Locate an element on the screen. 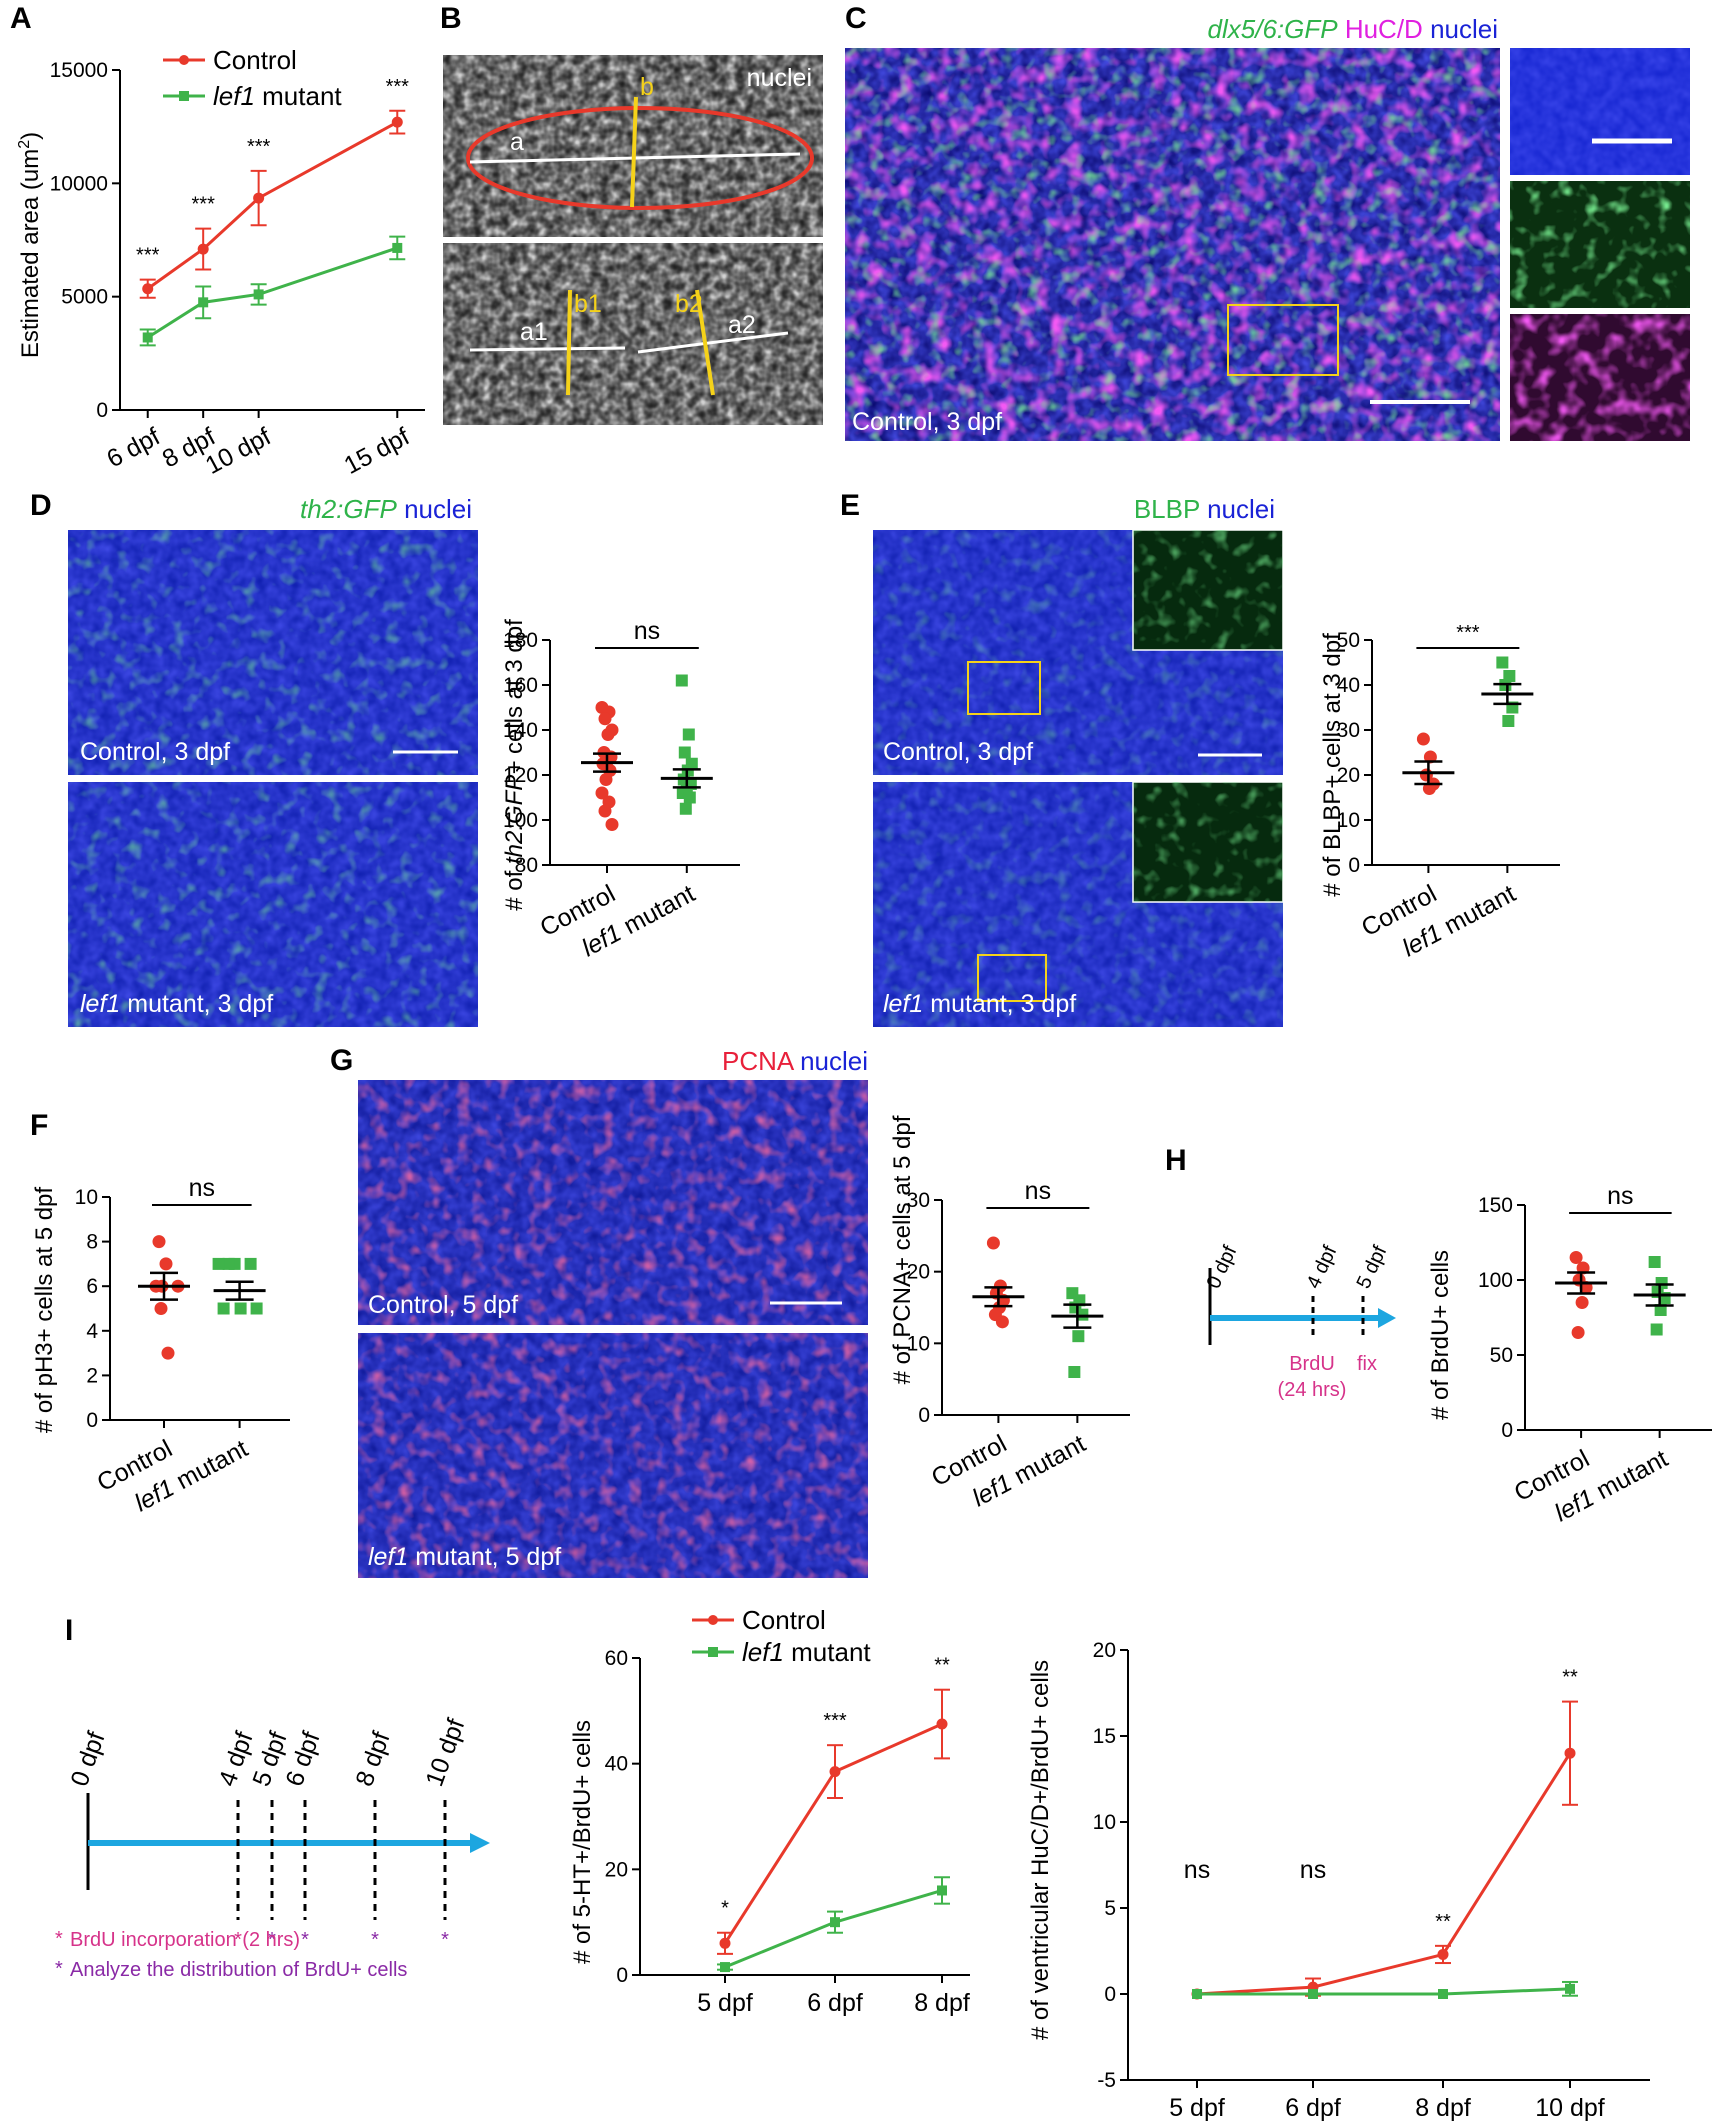  panel-i-middle-x-tick-label: 5 dpf is located at coordinates (725, 2003).